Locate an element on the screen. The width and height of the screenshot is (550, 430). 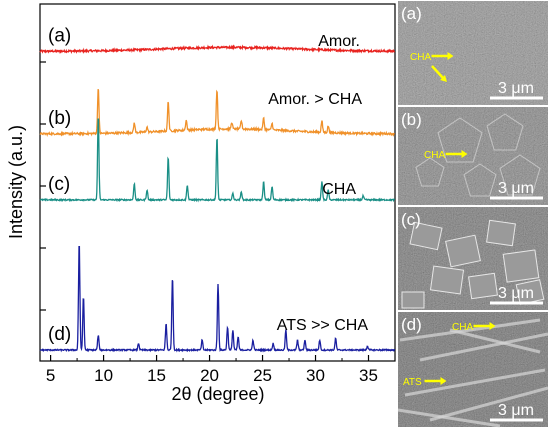
x-tick-label: 10 is located at coordinates (103, 375).